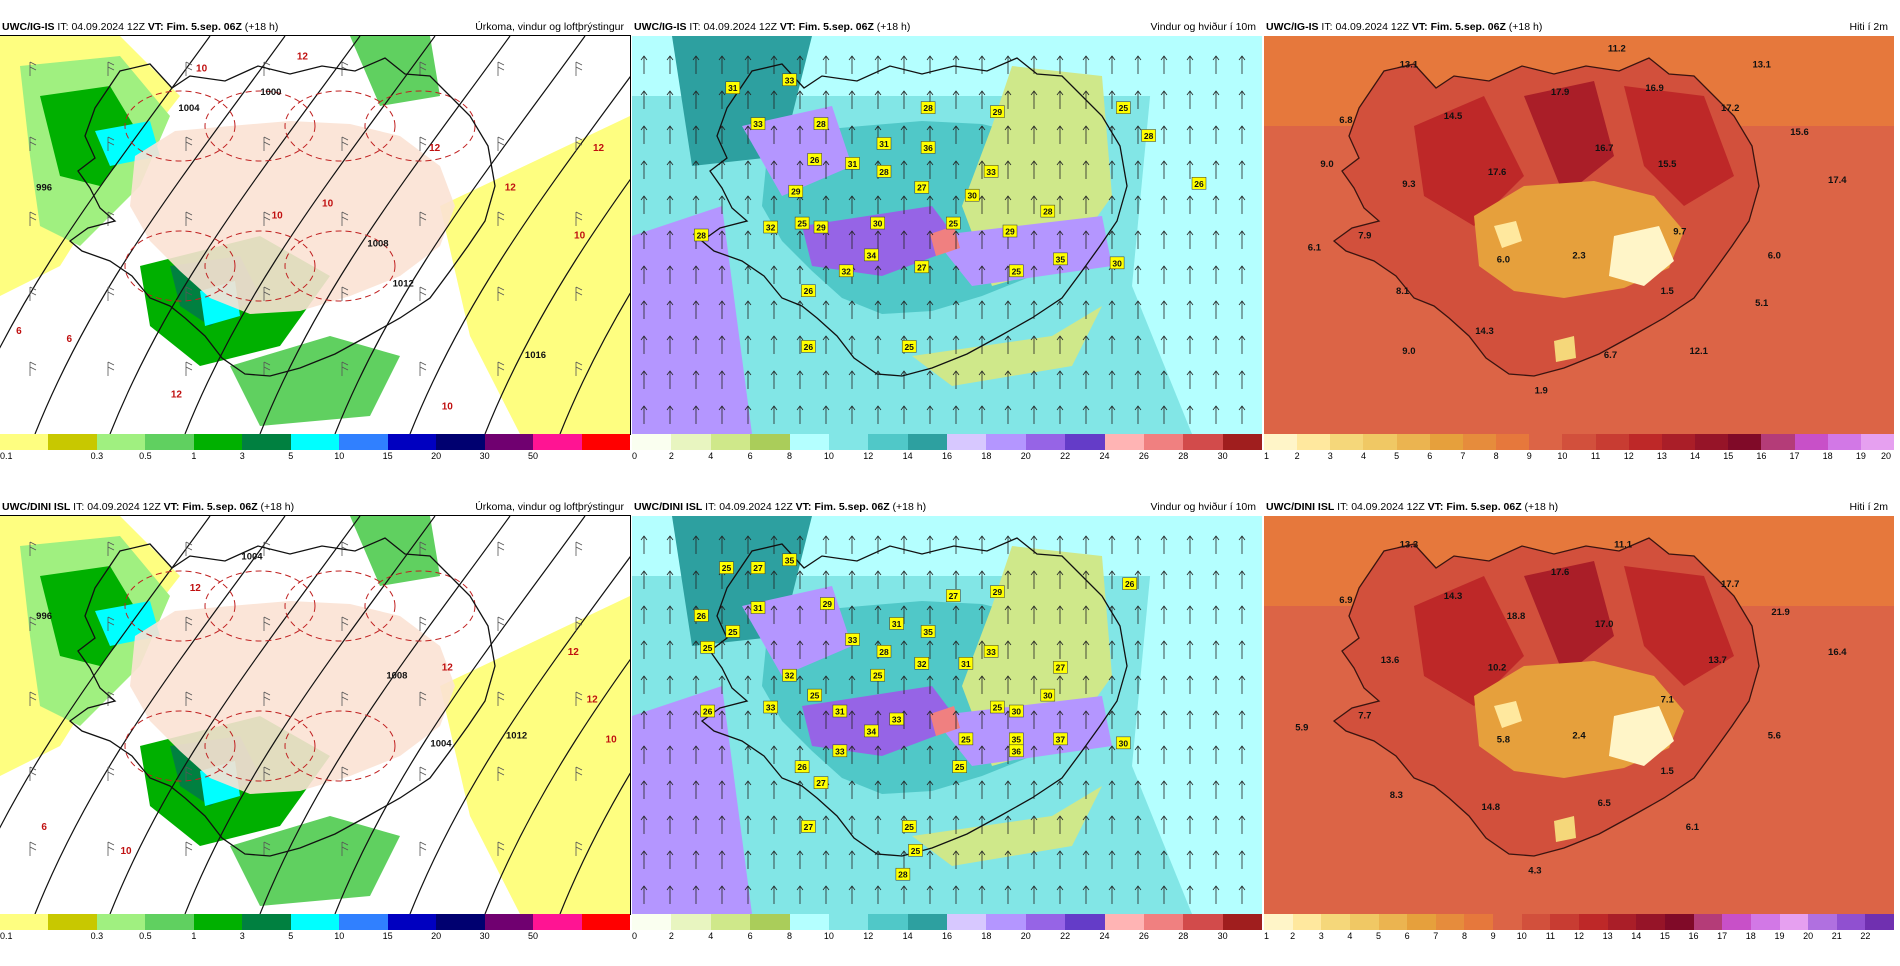 Image resolution: width=1900 pixels, height=966 pixels. What do you see at coordinates (1436, 936) in the screenshot?
I see `colorbar-tick: 7` at bounding box center [1436, 936].